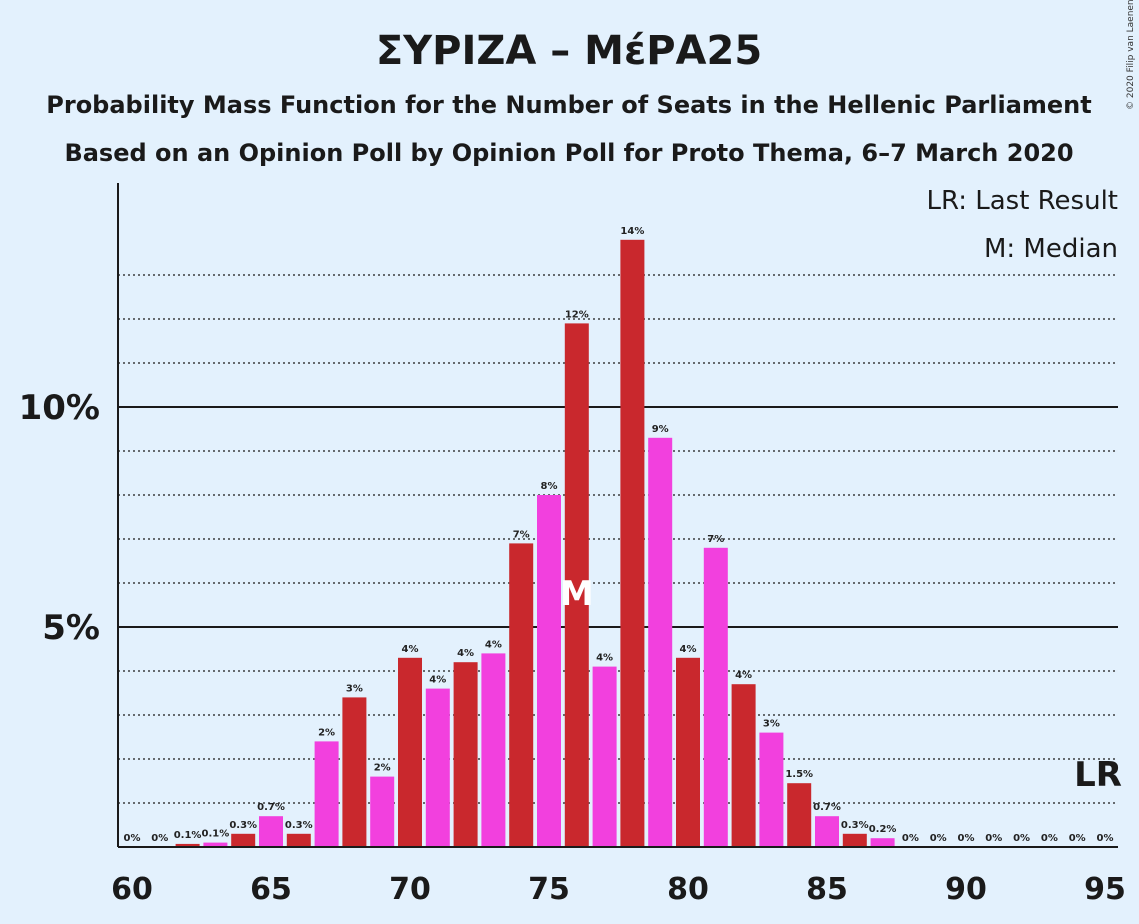 This screenshot has height=924, width=1139. What do you see at coordinates (1098, 775) in the screenshot?
I see `last-result-marker: LR` at bounding box center [1098, 775].